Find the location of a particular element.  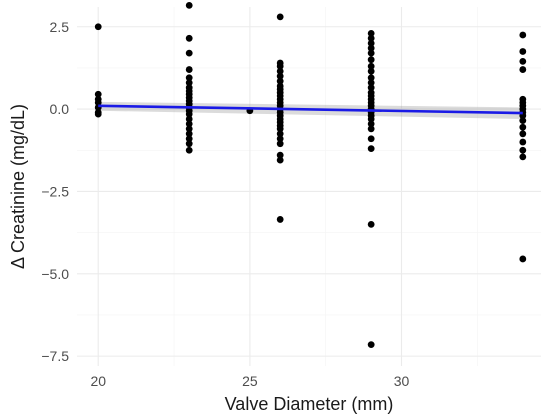

x-tick-label: 25 is located at coordinates (250, 381).